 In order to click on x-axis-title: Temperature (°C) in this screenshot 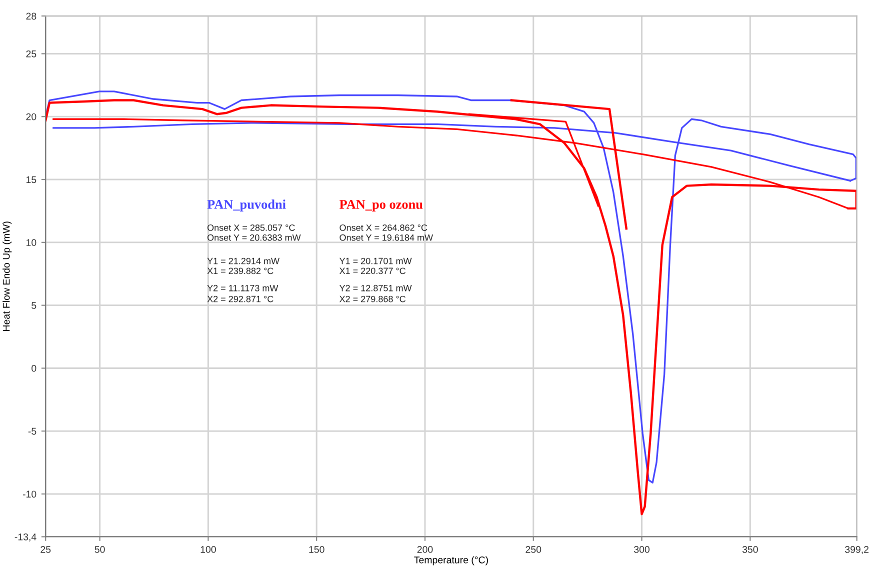, I will do `click(451, 561)`.